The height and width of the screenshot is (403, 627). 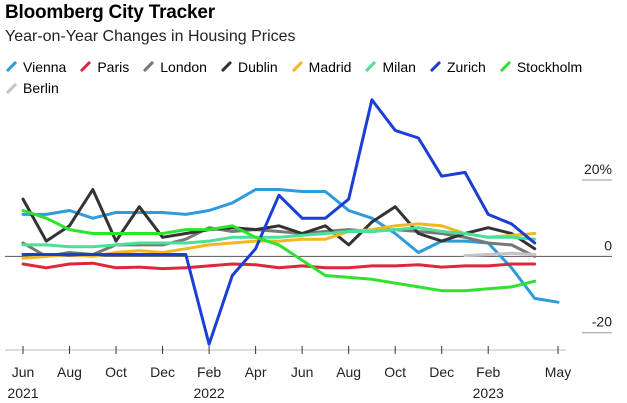 What do you see at coordinates (279, 237) in the screenshot?
I see `series-line-milan` at bounding box center [279, 237].